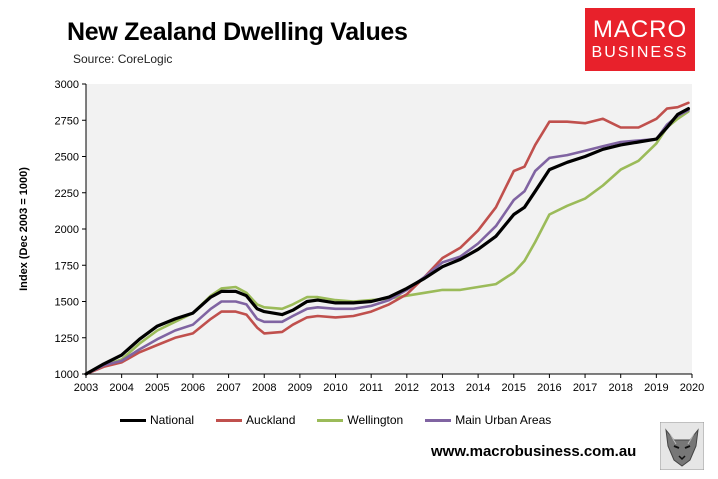 The width and height of the screenshot is (718, 479). What do you see at coordinates (123, 59) in the screenshot?
I see `chart-source: Source: CoreLogic` at bounding box center [123, 59].